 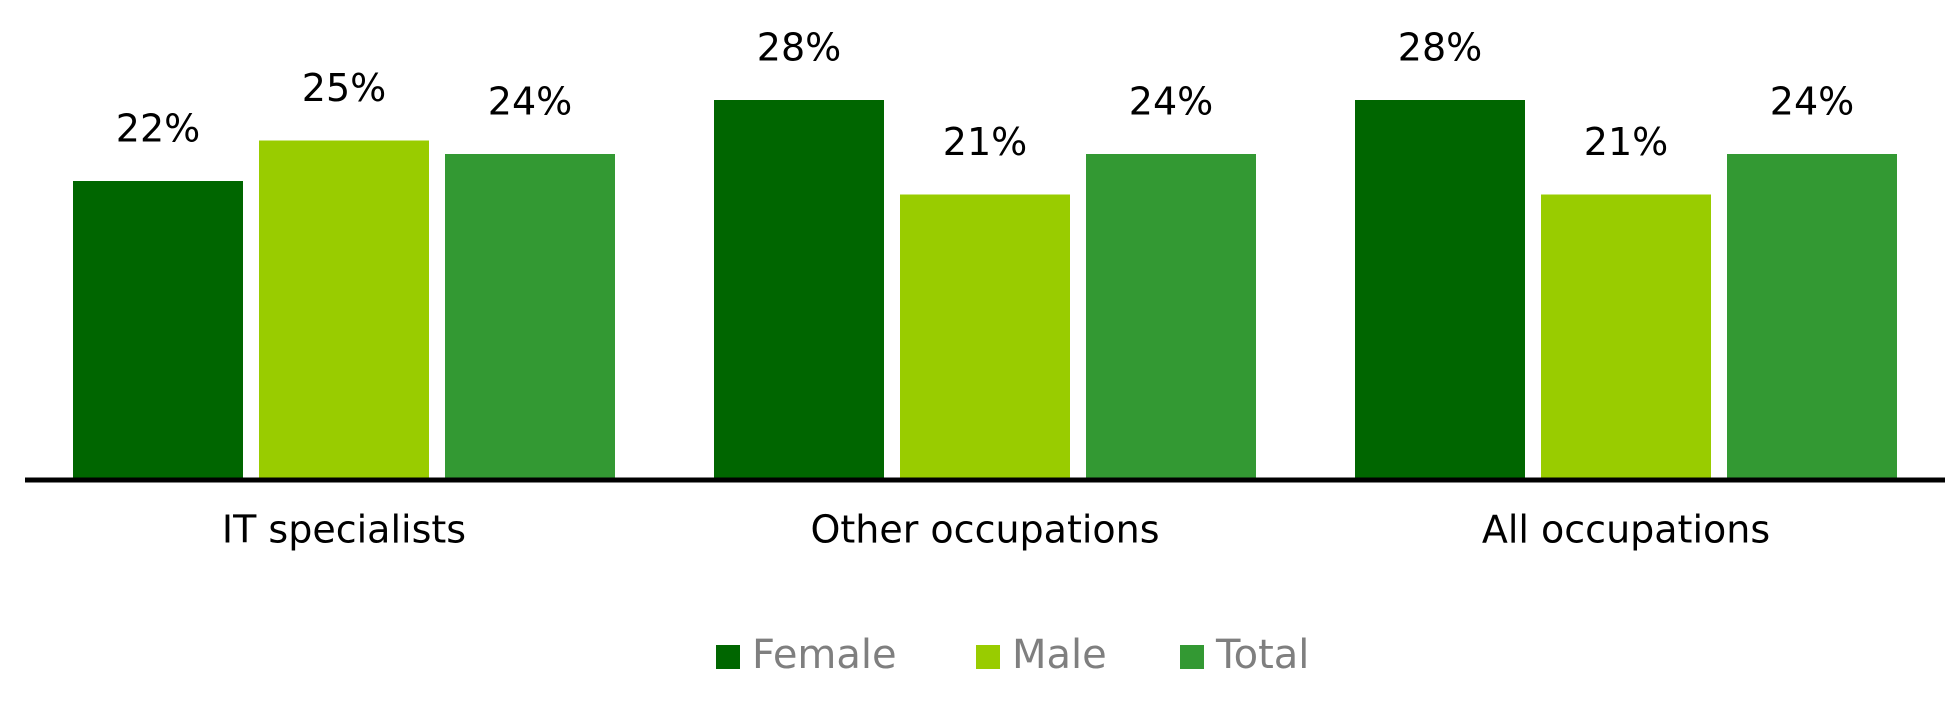 I want to click on legend-label: Total, so click(x=1262, y=655).